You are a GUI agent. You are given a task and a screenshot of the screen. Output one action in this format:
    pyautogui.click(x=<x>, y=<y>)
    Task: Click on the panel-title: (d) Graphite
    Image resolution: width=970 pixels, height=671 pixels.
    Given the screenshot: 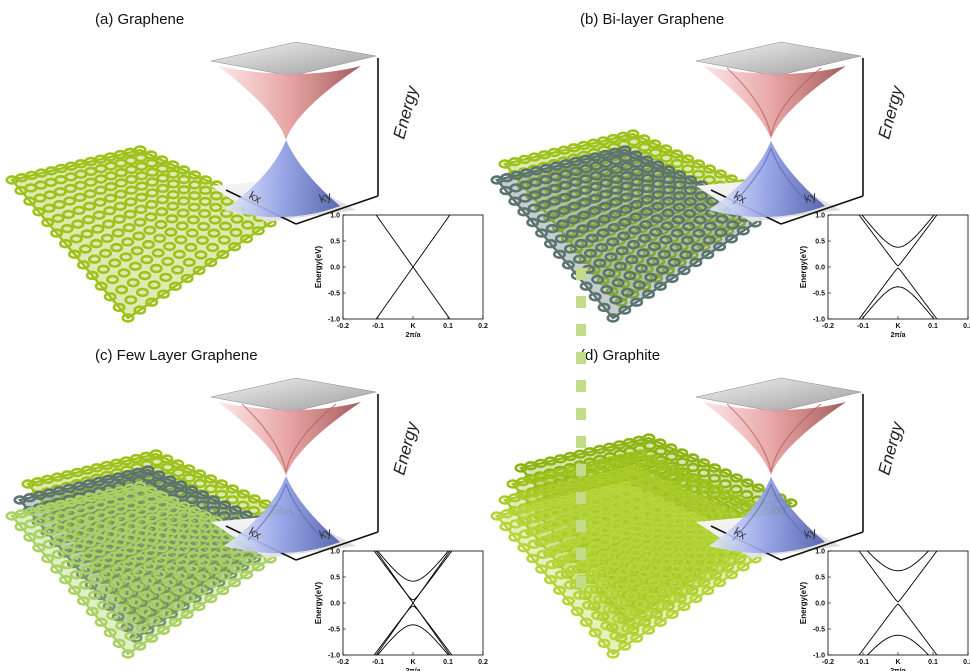 What is the action you would take?
    pyautogui.click(x=620, y=355)
    